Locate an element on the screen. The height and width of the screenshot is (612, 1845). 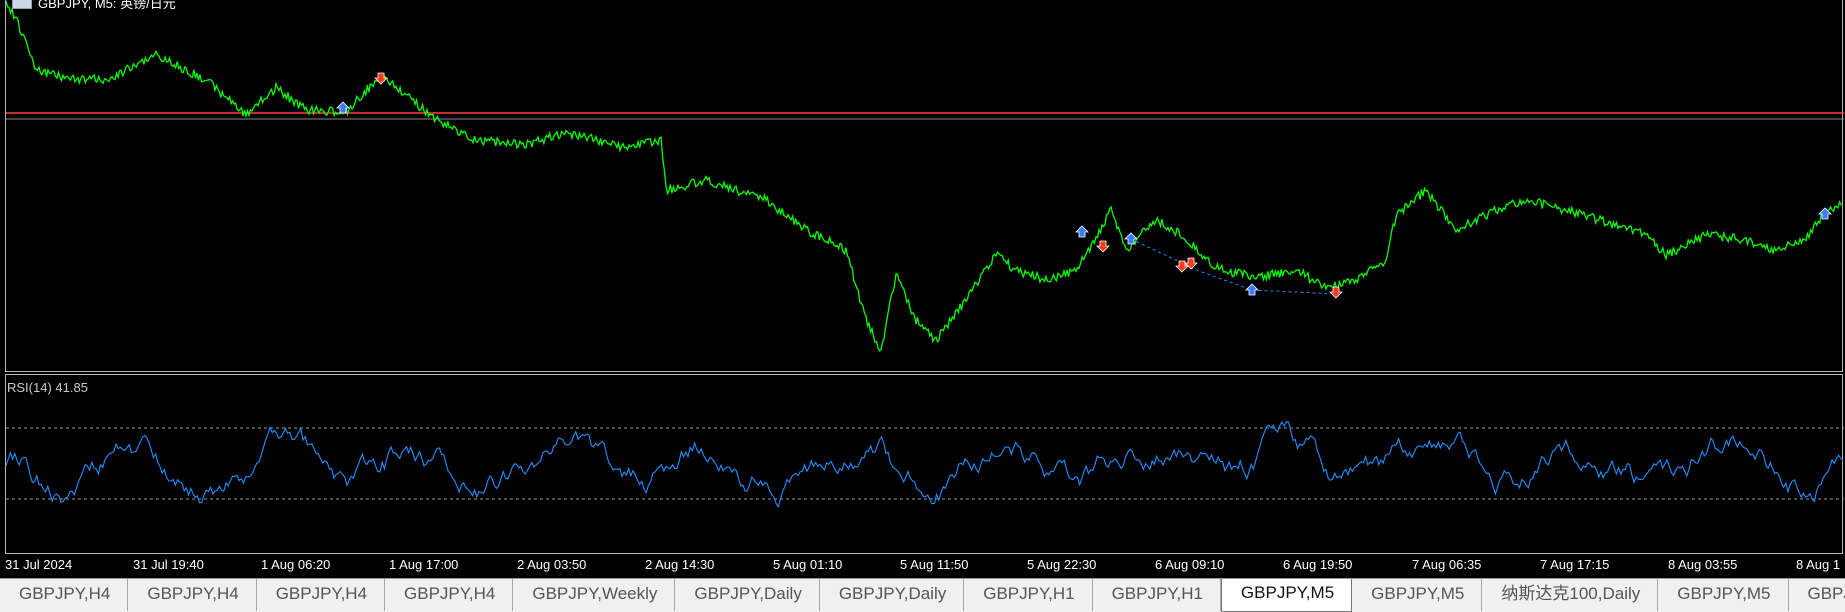
time-axis-label: 5 Aug 22:30 is located at coordinates (1061, 564).